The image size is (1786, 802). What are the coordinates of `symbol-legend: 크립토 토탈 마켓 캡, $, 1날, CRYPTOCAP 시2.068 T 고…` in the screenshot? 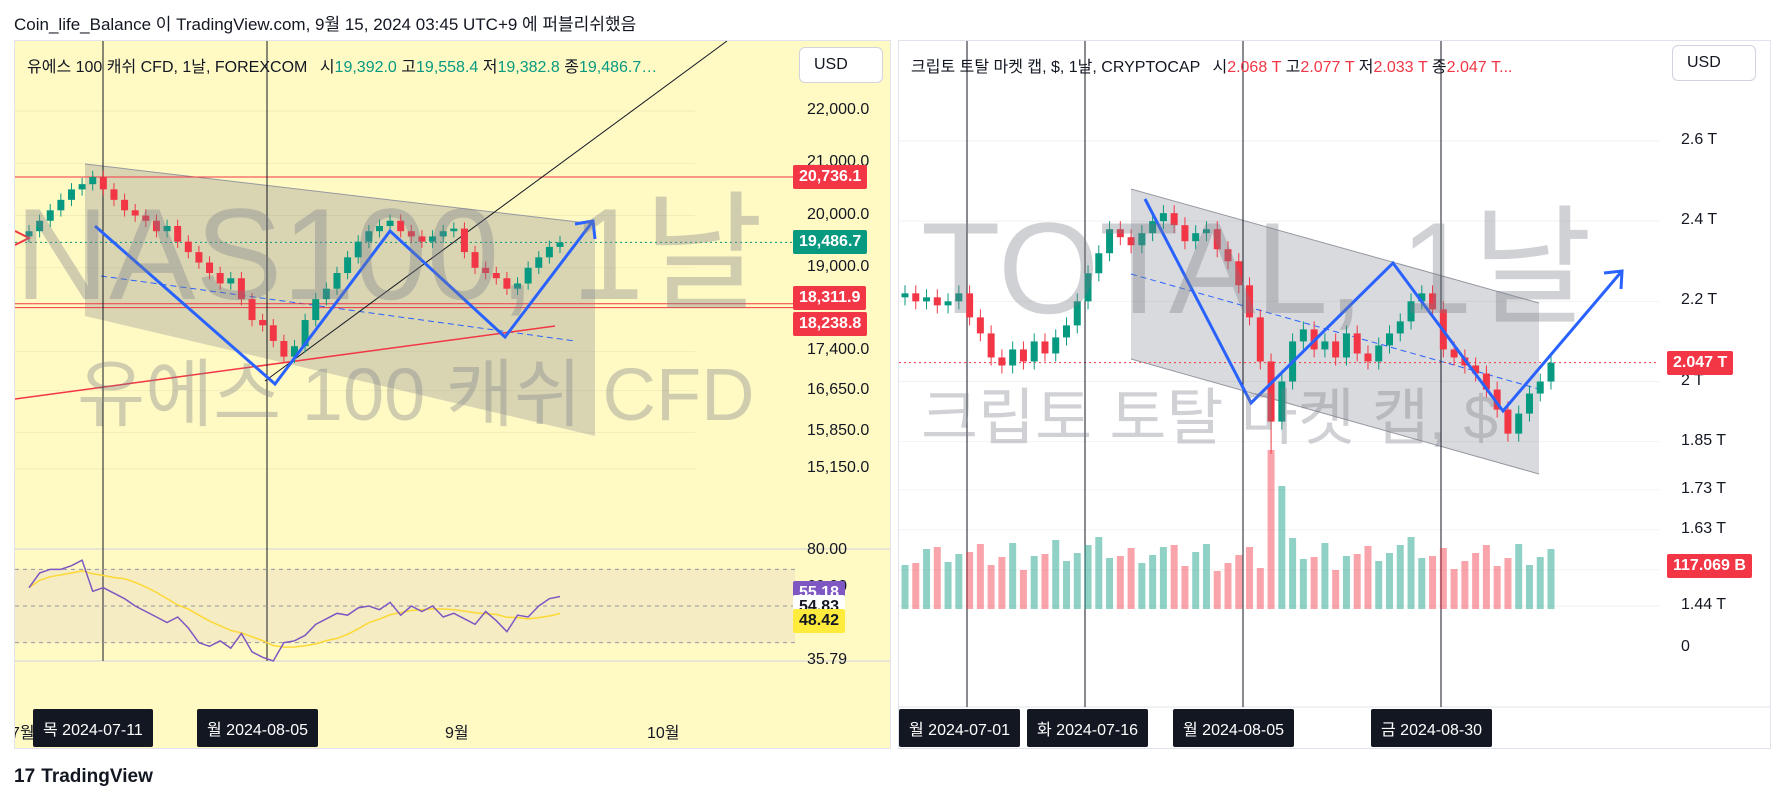 It's located at (1211, 65).